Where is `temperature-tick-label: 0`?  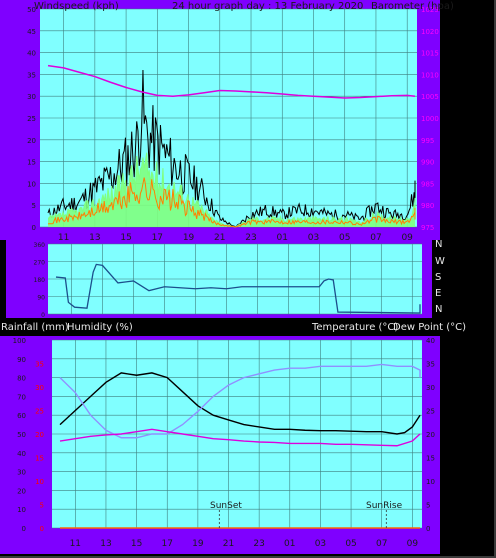
temperature-tick-label: 0 is located at coordinates (428, 529).